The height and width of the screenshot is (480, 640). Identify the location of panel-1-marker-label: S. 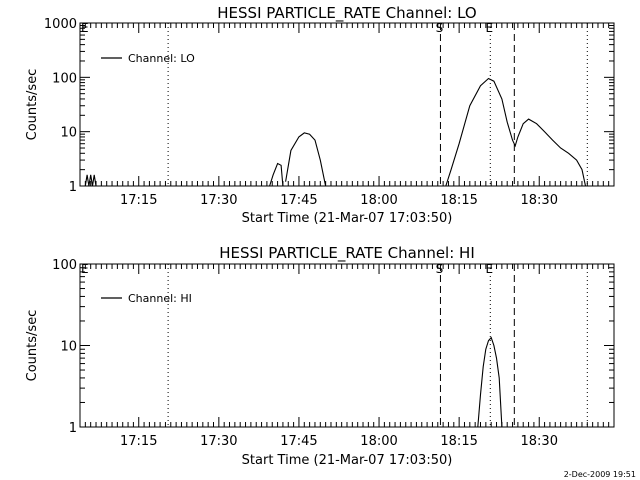
(440, 28).